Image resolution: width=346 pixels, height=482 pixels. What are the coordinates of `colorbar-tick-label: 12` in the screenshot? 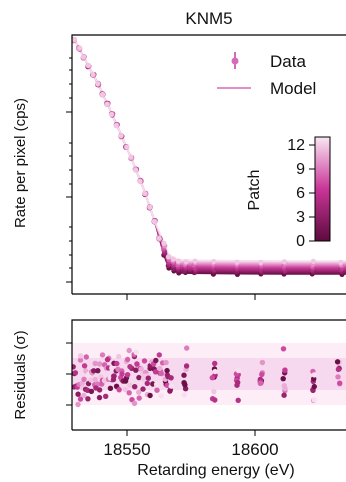 It's located at (296, 145).